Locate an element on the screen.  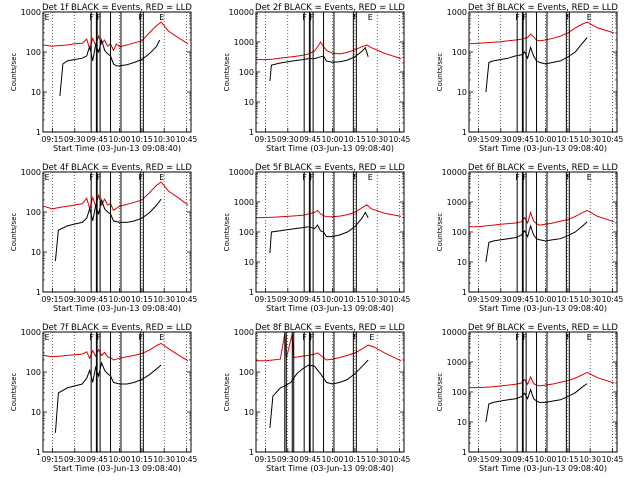
panel-title: Det 3f BLACK = Events, RED = LLD is located at coordinates (543, 8).